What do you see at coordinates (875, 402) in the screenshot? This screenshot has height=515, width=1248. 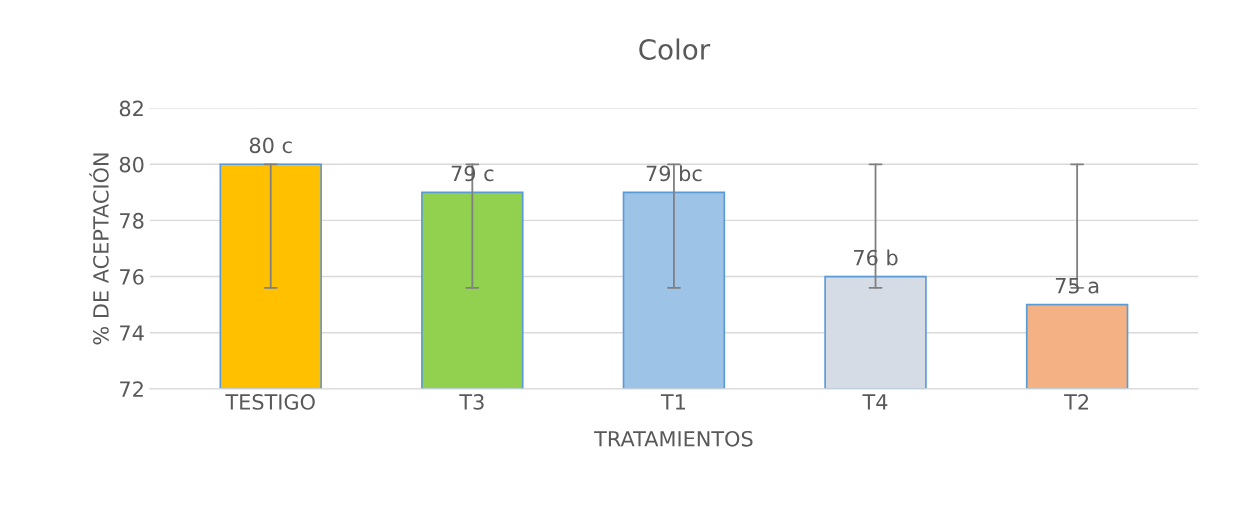 I see `x-tick-label: T4` at bounding box center [875, 402].